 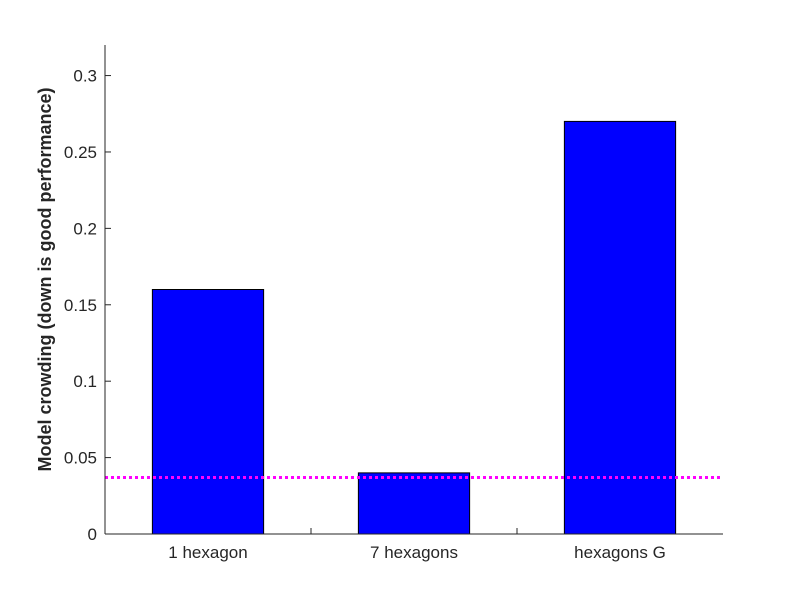 What do you see at coordinates (620, 552) in the screenshot?
I see `x-tick-label-2: hexagons G` at bounding box center [620, 552].